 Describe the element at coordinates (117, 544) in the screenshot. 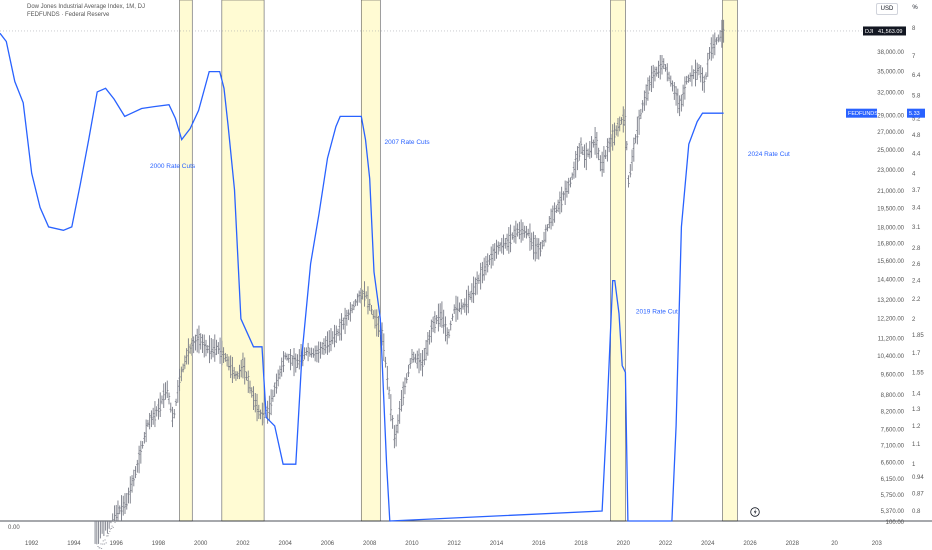

I see `time-tick-label: 1996` at that location.